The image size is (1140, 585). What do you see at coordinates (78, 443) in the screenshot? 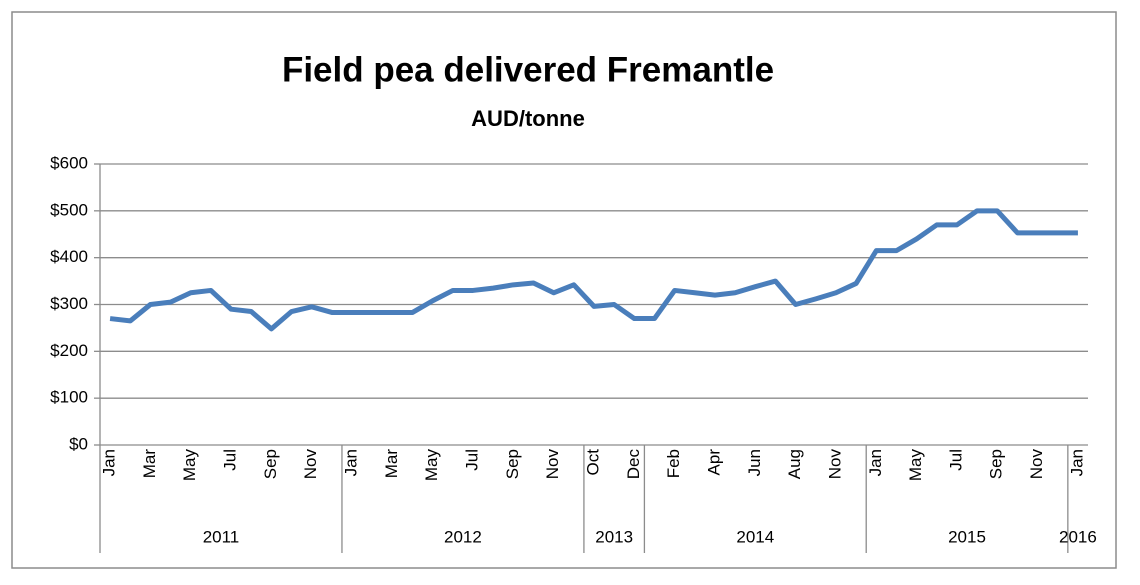
I see `y-tick-label: $0` at bounding box center [78, 443].